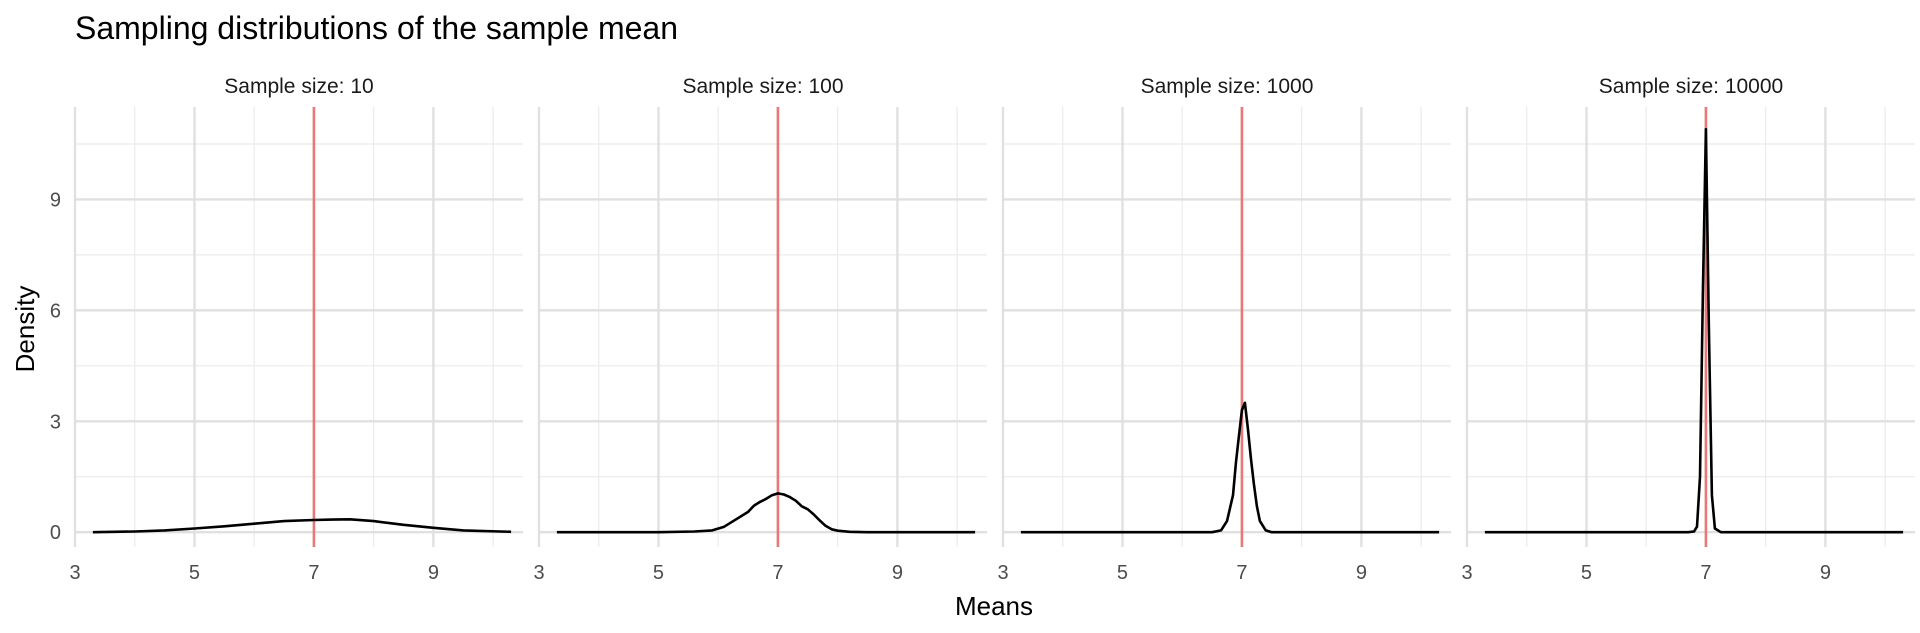 The image size is (1920, 633). I want to click on y-axis: 0 3 6 9, so click(55, 366).